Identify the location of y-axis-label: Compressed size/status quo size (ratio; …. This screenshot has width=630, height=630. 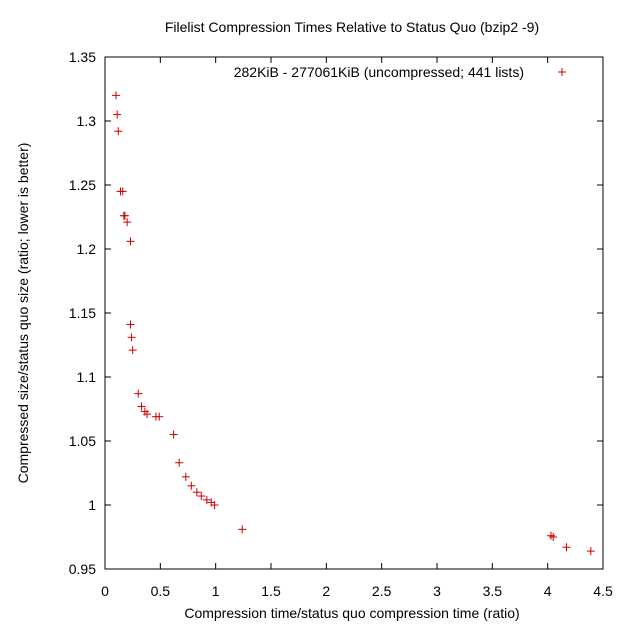
(23, 313).